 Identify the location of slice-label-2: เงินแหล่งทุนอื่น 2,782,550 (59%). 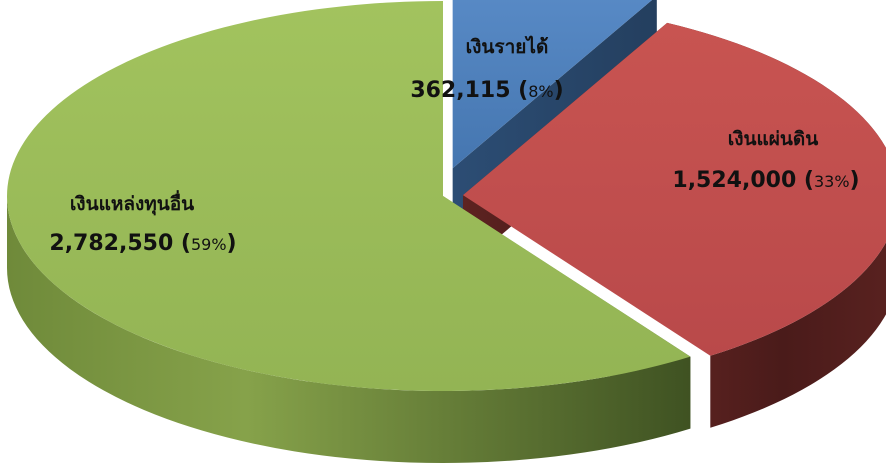
(142, 223).